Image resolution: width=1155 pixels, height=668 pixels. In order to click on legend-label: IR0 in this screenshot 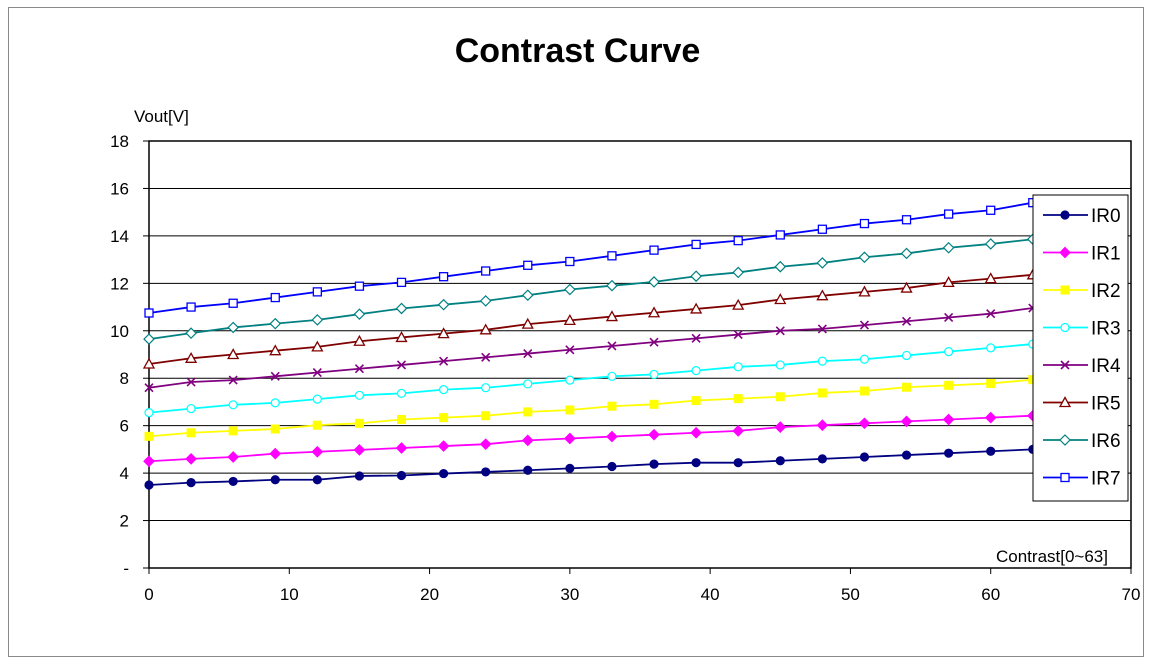, I will do `click(1106, 216)`.